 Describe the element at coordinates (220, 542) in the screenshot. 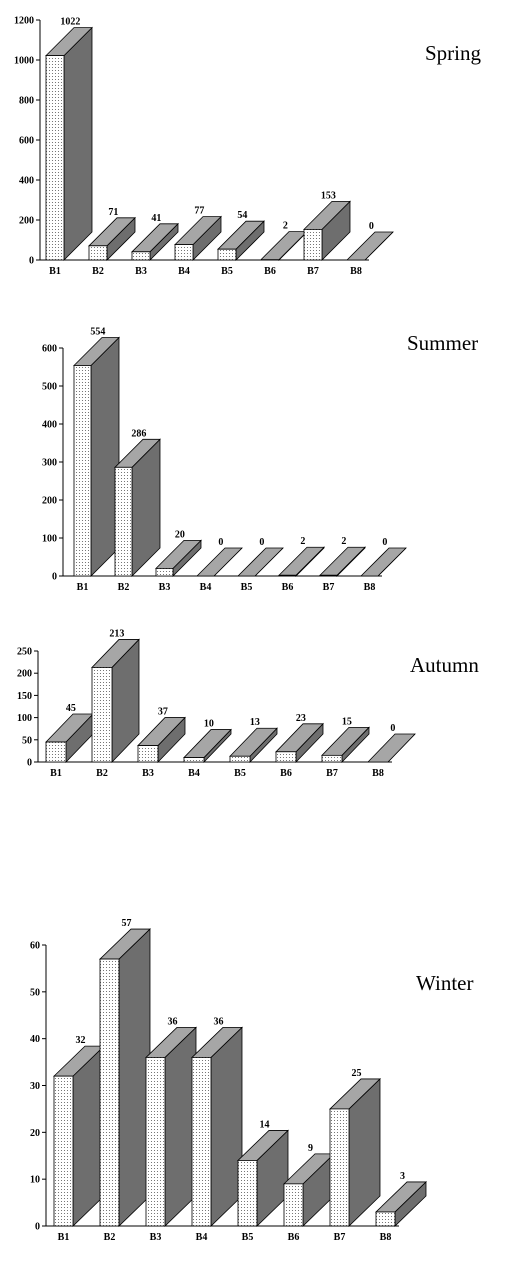

I see `data-label-summer-B4: 0` at that location.